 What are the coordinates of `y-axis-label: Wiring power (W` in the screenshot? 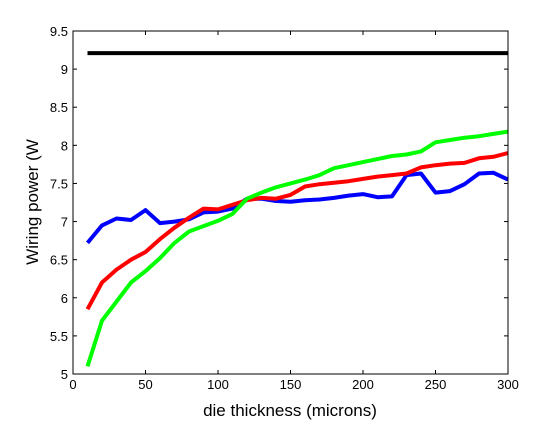 It's located at (32, 202).